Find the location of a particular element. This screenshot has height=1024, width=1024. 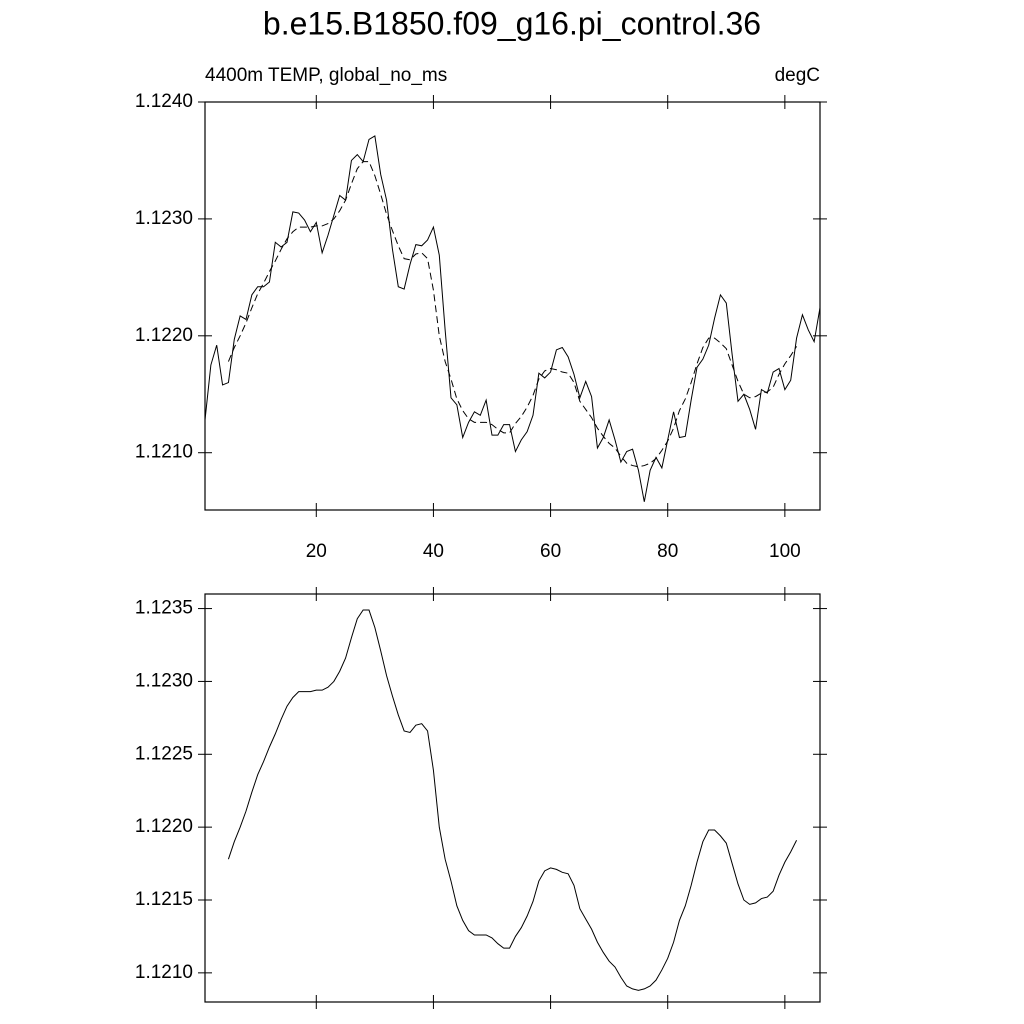

chart-title: b.e15.B1850.f09_g16.pi_control.36 is located at coordinates (512, 23).